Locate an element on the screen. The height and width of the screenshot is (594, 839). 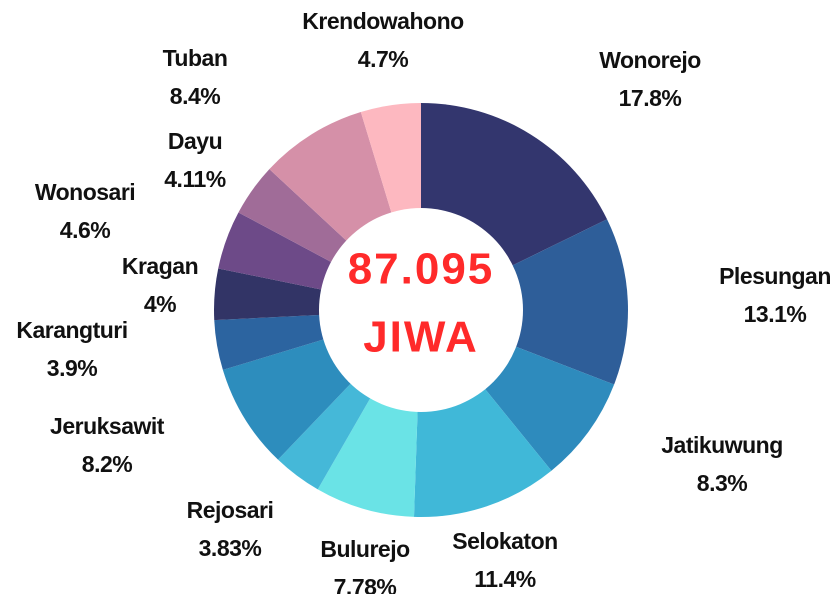
slice-name: Krendowahono is located at coordinates (383, 21).